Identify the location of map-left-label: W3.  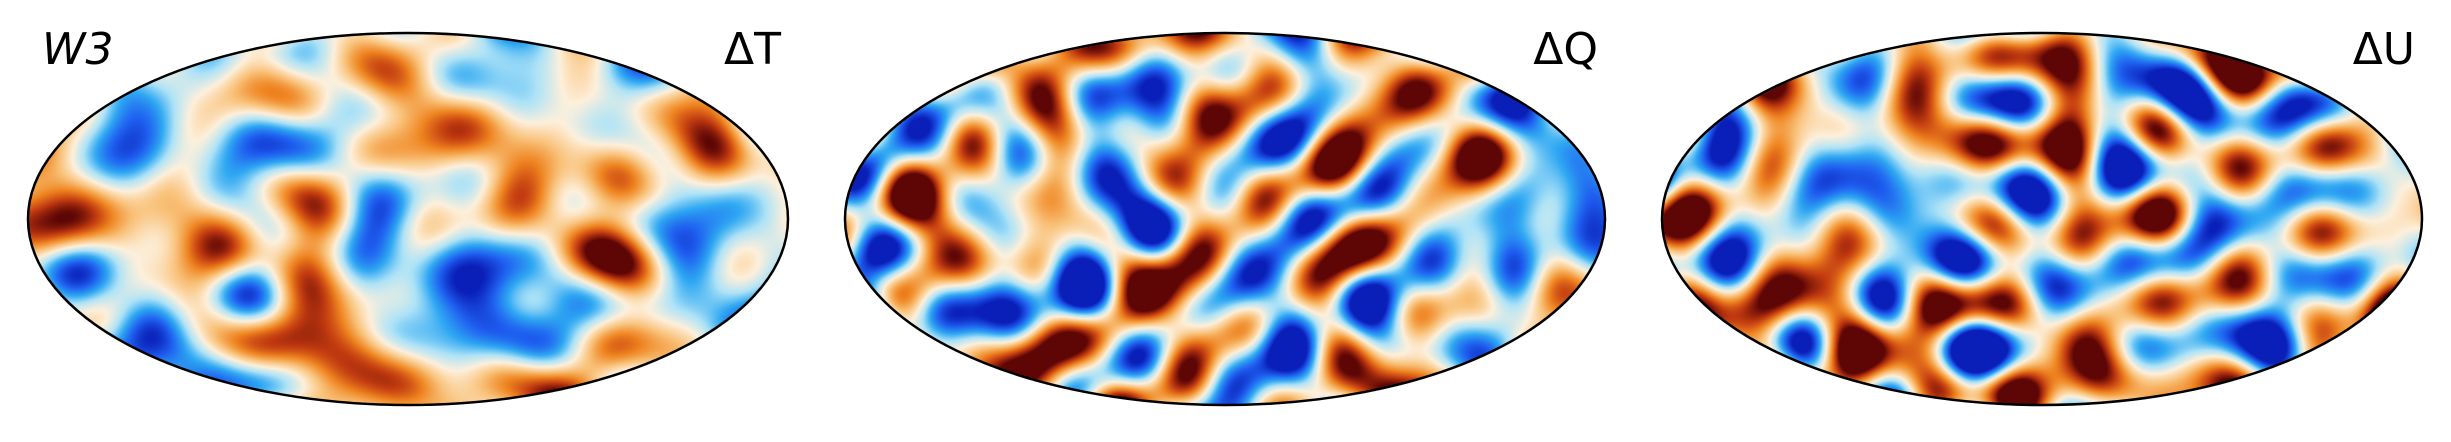
(78, 49).